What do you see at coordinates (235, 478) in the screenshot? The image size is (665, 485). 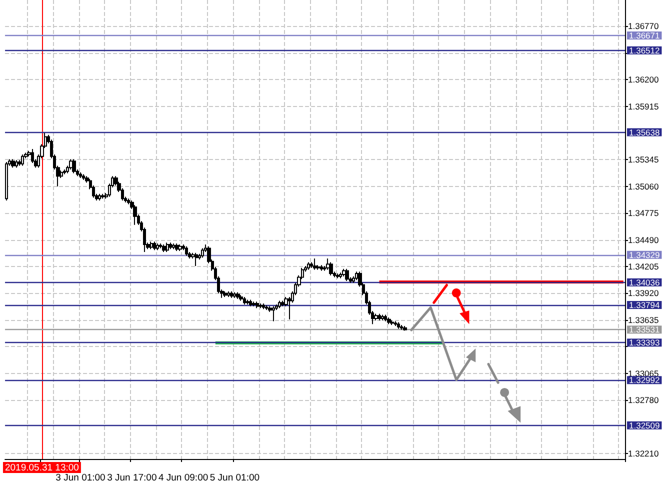 I see `x-tick-label: 5 Jun 01:00` at bounding box center [235, 478].